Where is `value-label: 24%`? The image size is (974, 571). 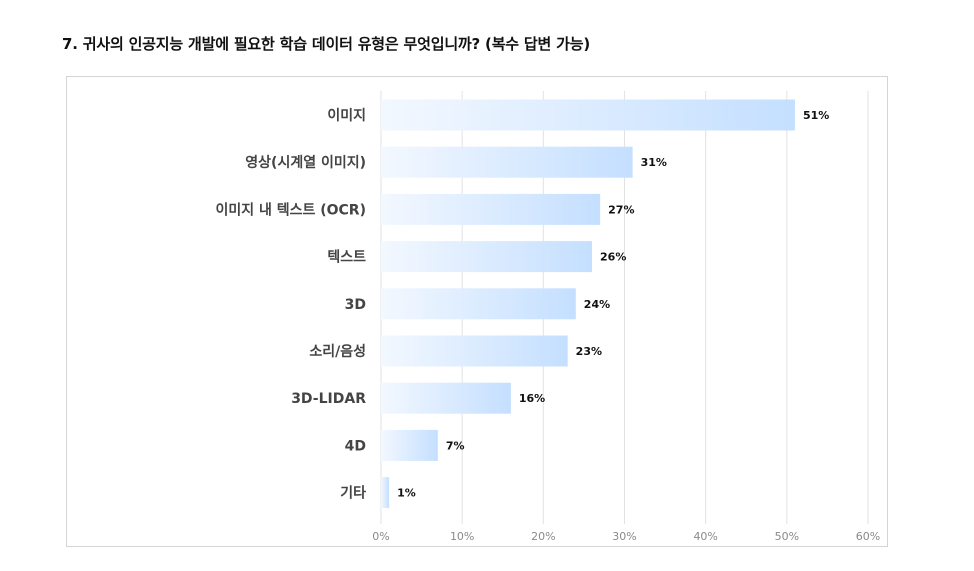 value-label: 24% is located at coordinates (597, 304).